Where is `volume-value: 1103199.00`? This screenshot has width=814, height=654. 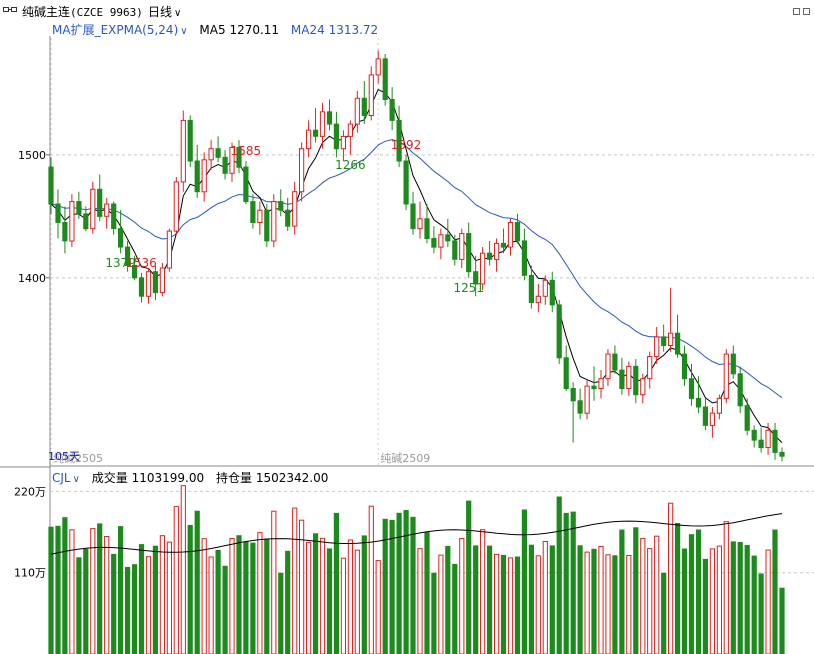 volume-value: 1103199.00 is located at coordinates (168, 478).